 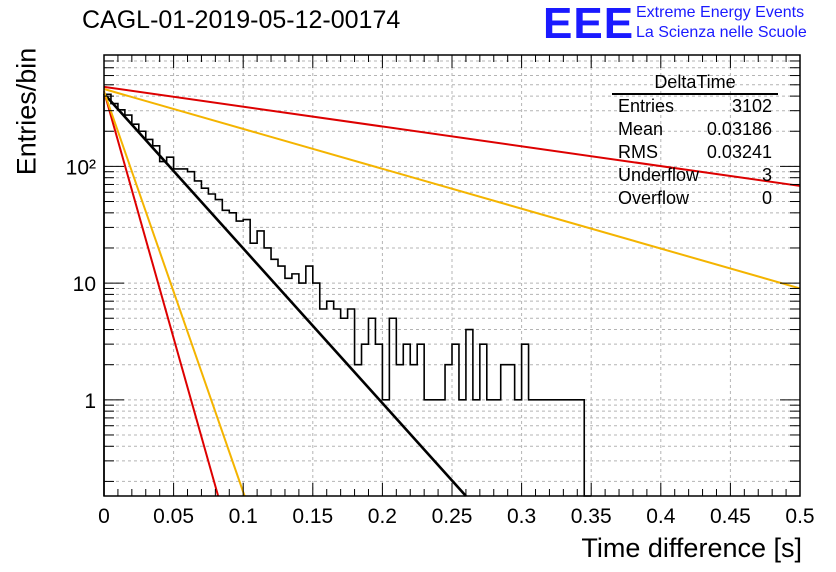 What do you see at coordinates (739, 152) in the screenshot?
I see `stat-value: 0.03241` at bounding box center [739, 152].